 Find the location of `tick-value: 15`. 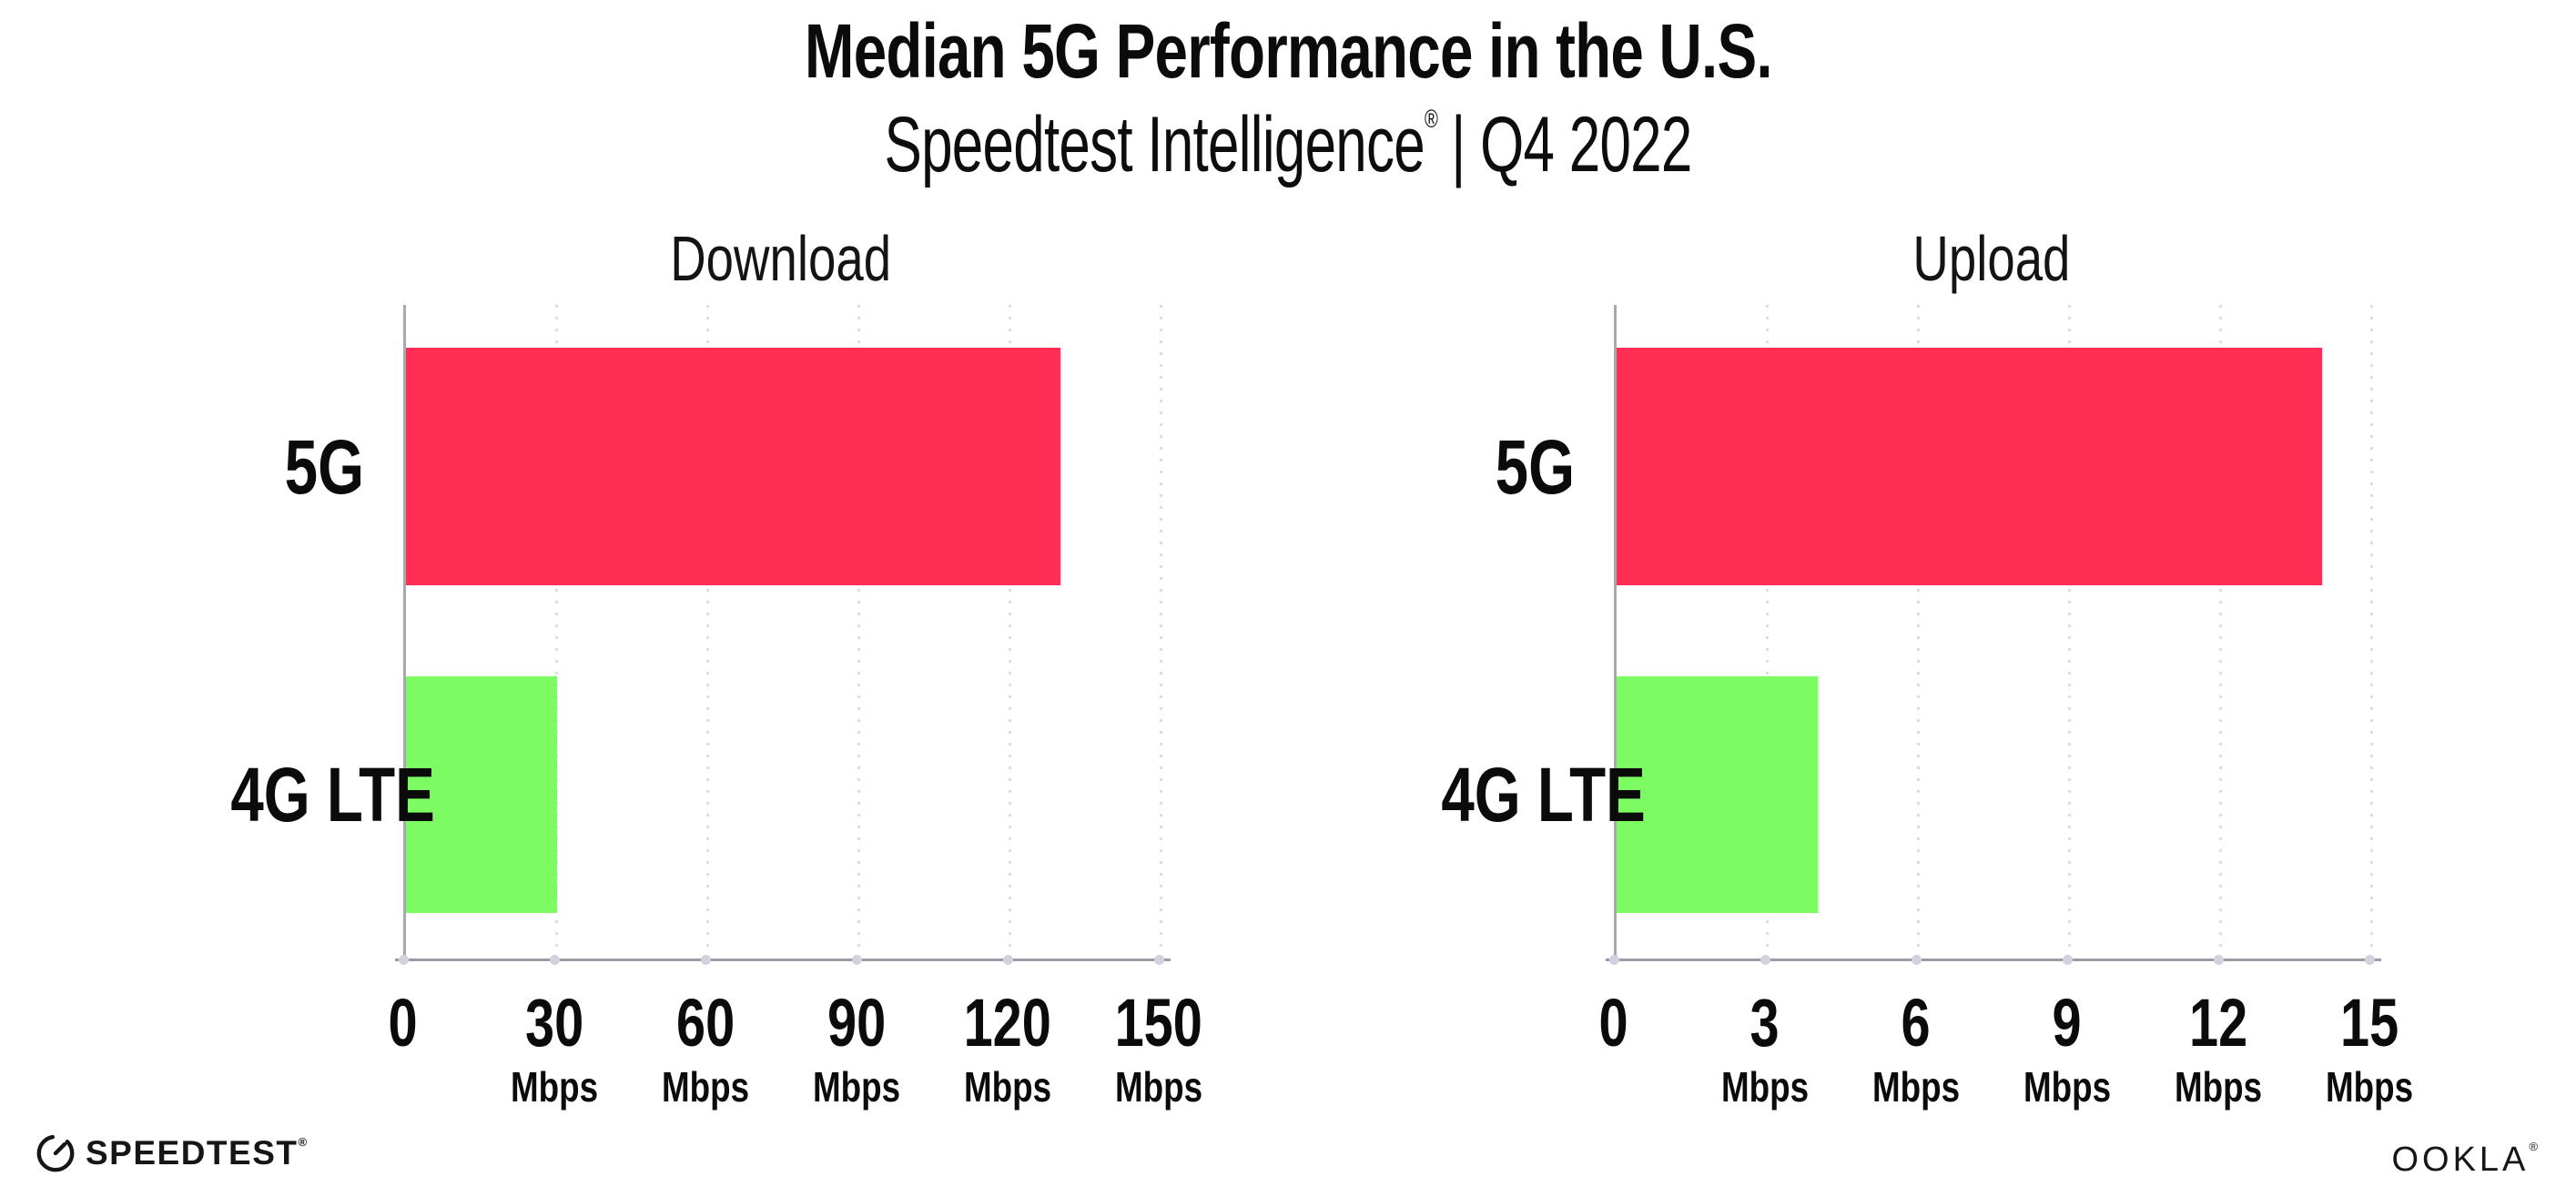

tick-value: 15 is located at coordinates (2369, 1023).